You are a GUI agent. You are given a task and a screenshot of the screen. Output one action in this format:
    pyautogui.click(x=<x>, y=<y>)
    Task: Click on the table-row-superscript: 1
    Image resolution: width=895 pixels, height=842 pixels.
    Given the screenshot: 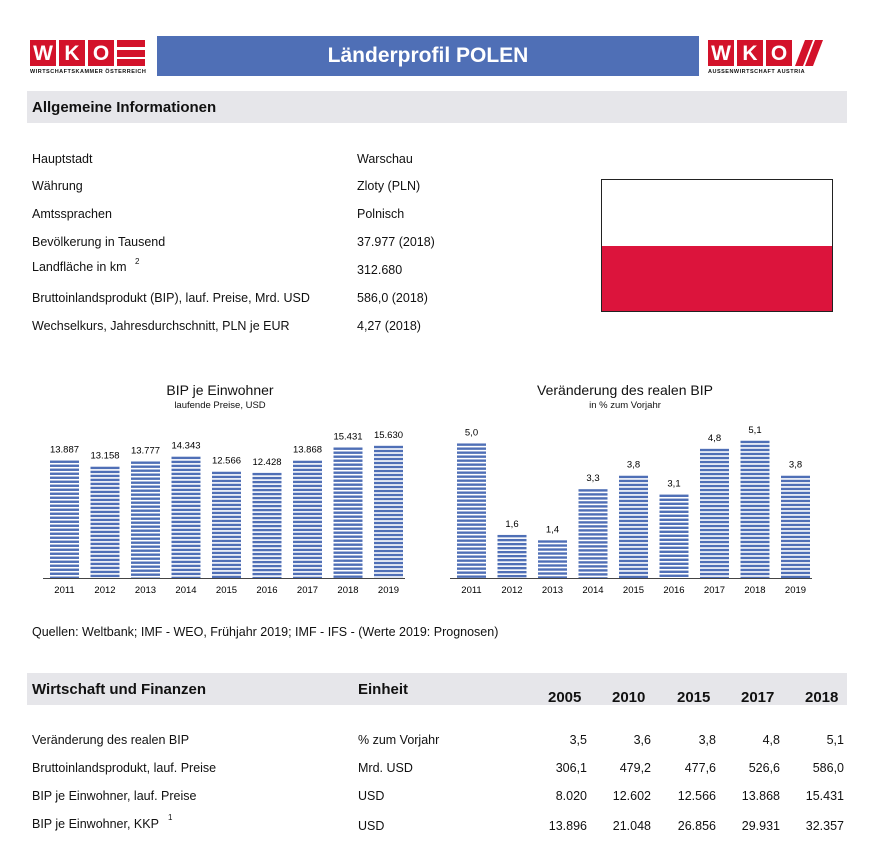 What is the action you would take?
    pyautogui.click(x=170, y=817)
    